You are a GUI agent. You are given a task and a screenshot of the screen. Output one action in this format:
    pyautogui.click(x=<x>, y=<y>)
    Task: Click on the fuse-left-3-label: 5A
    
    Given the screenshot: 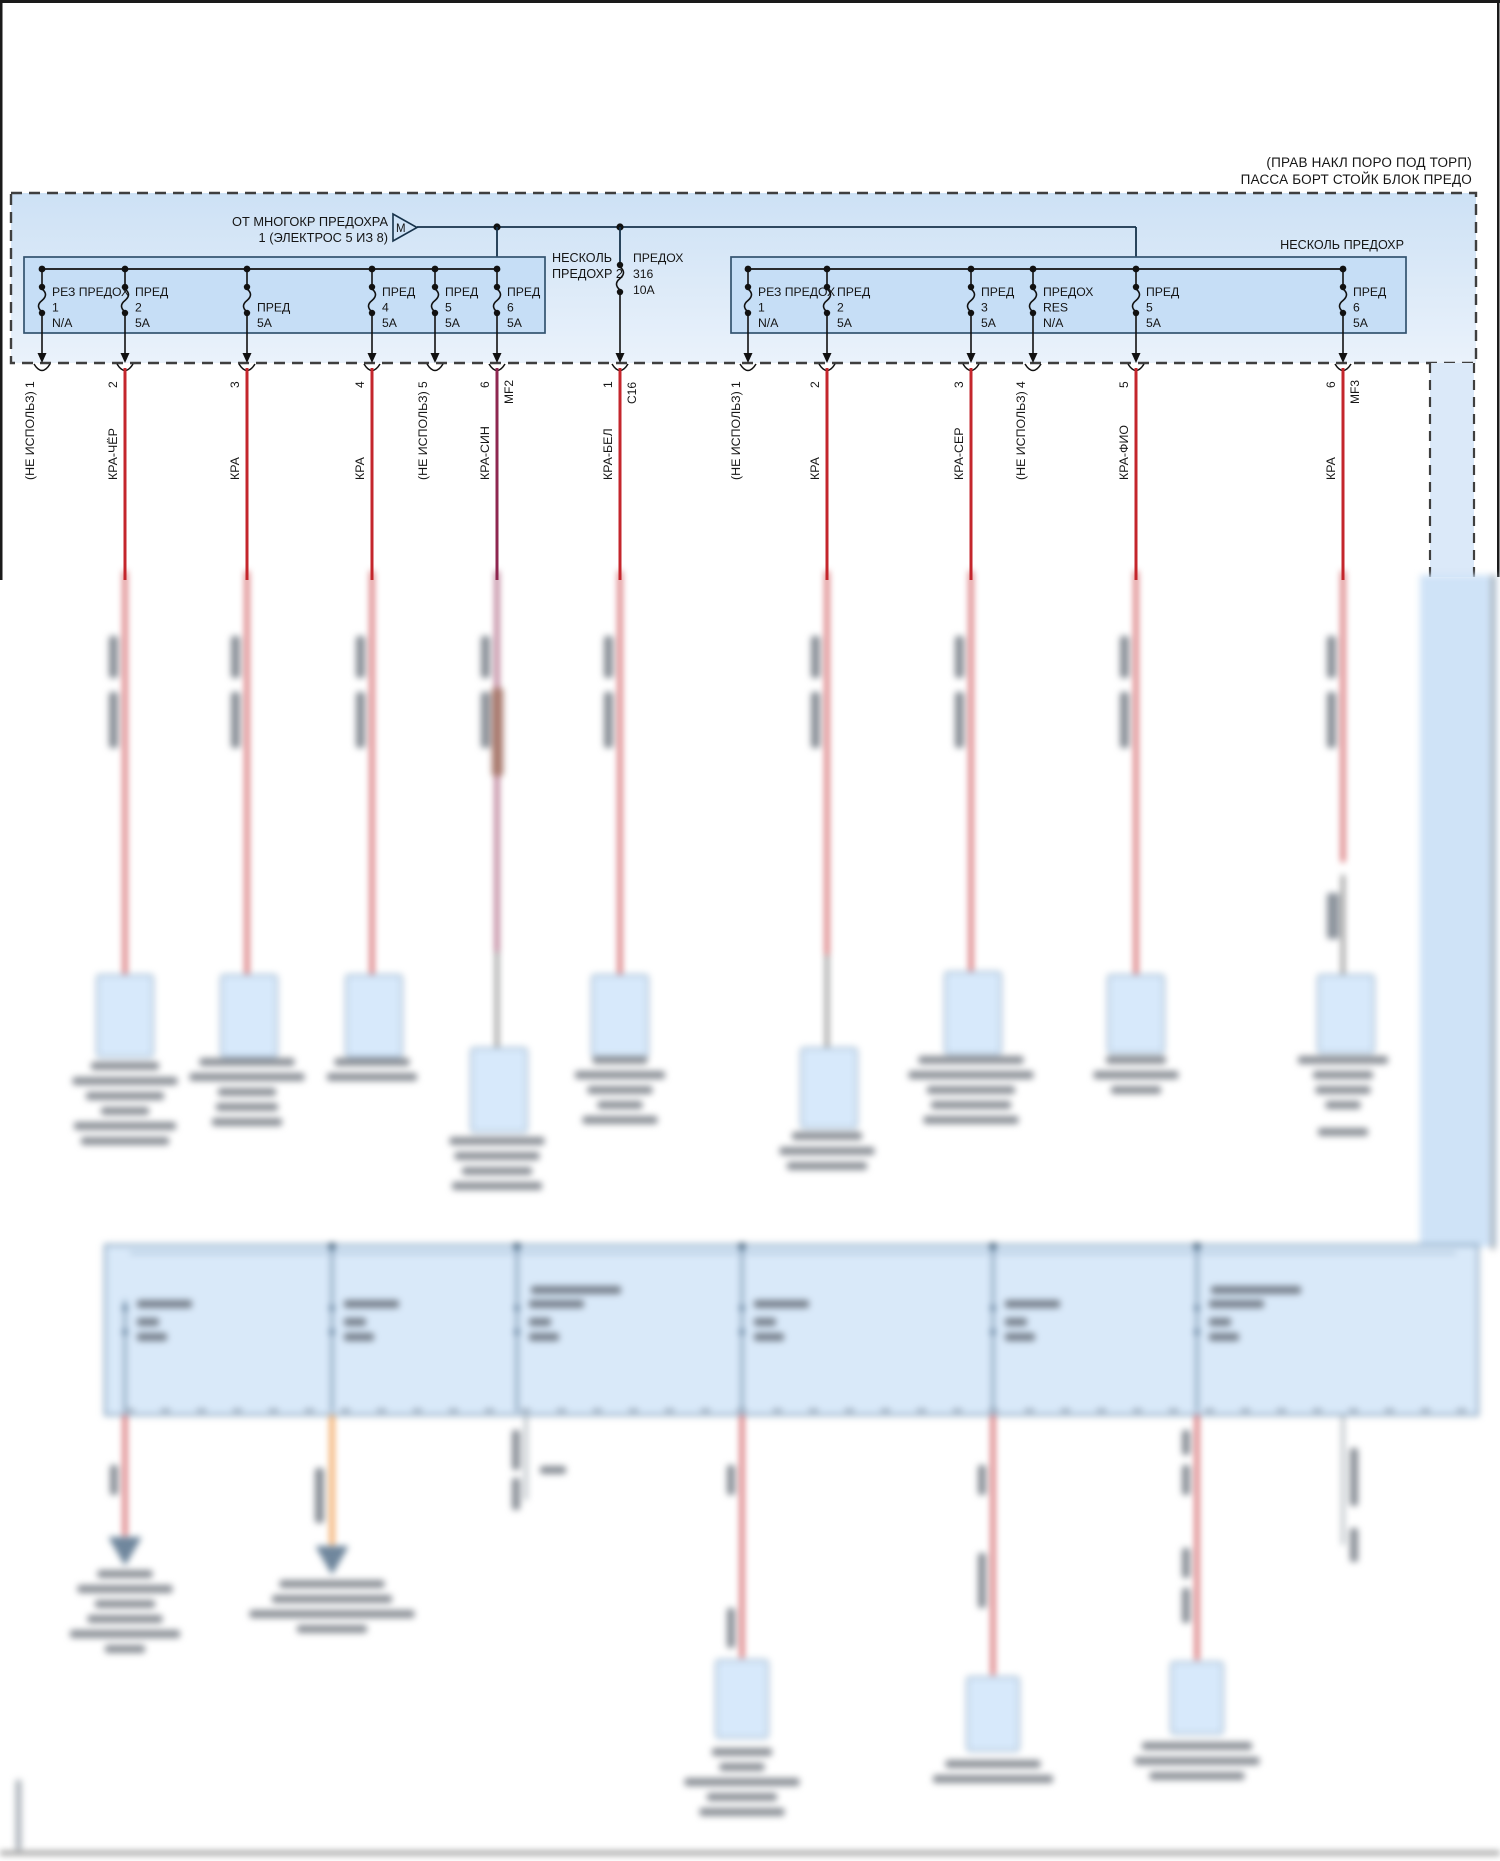 What is the action you would take?
    pyautogui.click(x=265, y=323)
    